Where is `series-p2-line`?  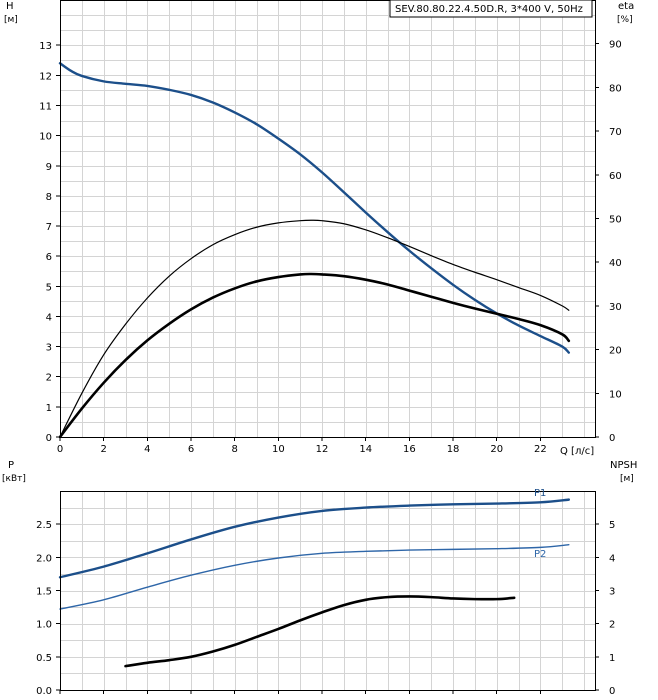
series-p2-line is located at coordinates (314, 577).